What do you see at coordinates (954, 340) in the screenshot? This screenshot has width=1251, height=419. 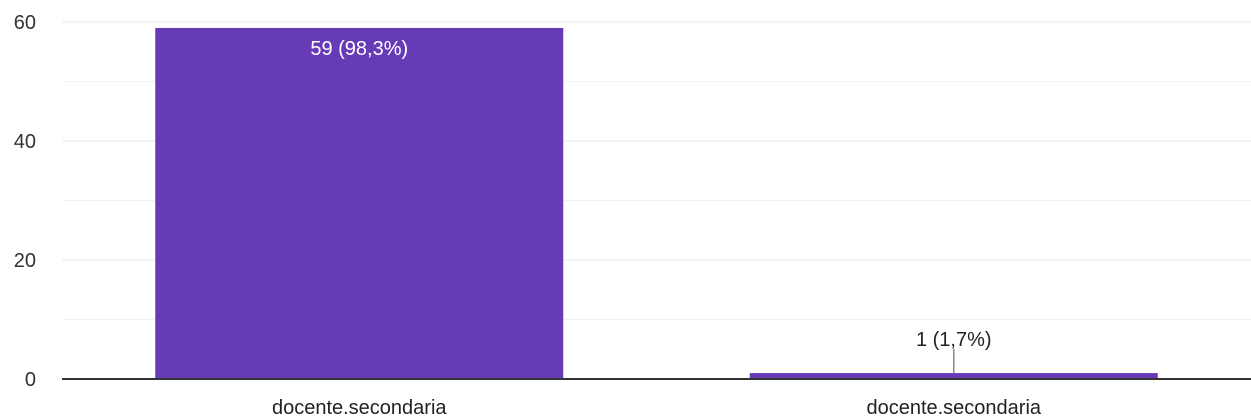 I see `data-label: 1 (1,7%)` at bounding box center [954, 340].